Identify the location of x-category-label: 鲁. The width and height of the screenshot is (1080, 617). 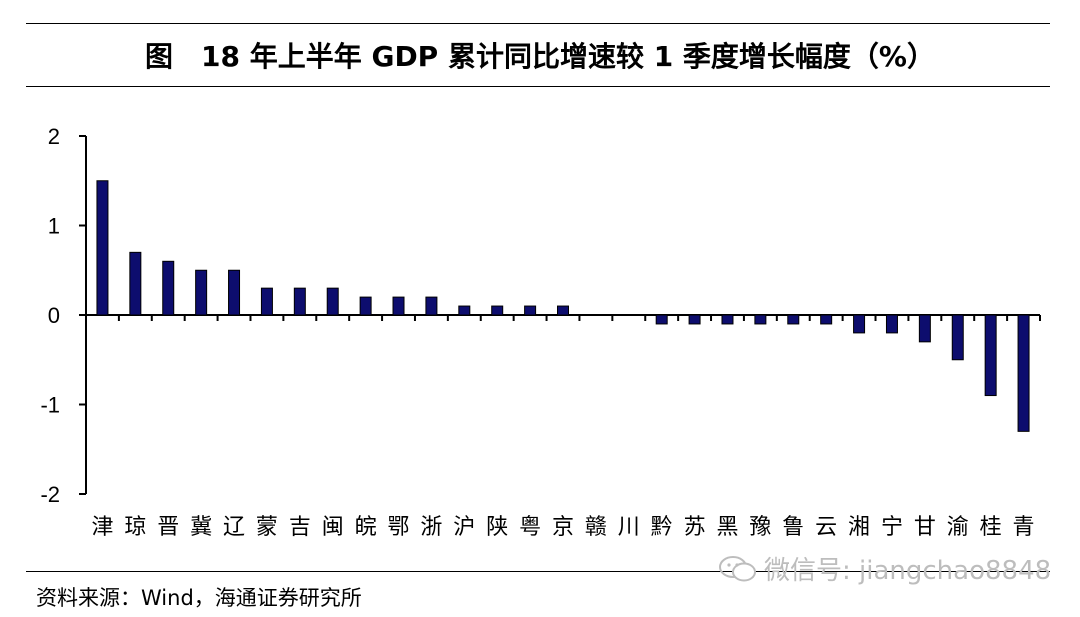
(793, 527).